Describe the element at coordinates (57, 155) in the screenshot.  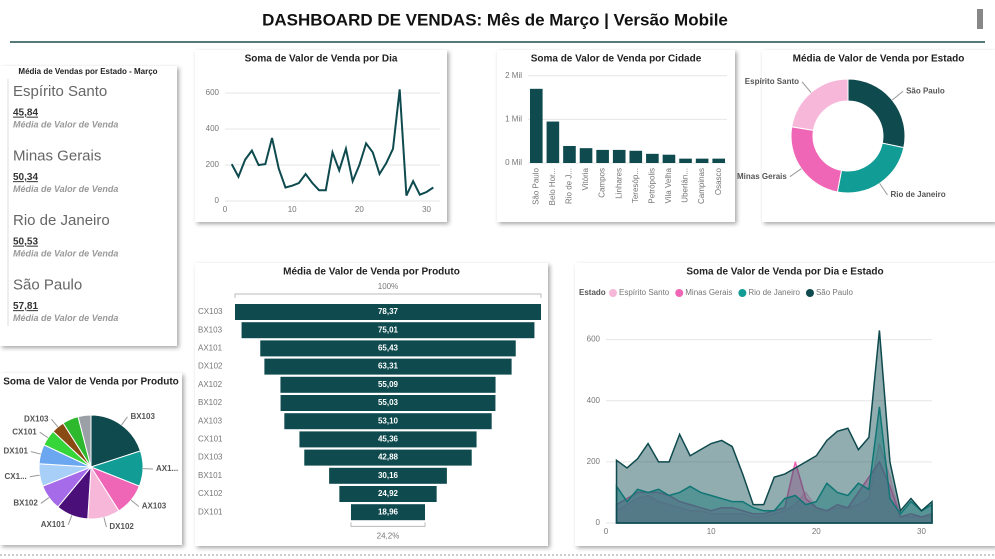
I see `card-name: Minas Gerais` at that location.